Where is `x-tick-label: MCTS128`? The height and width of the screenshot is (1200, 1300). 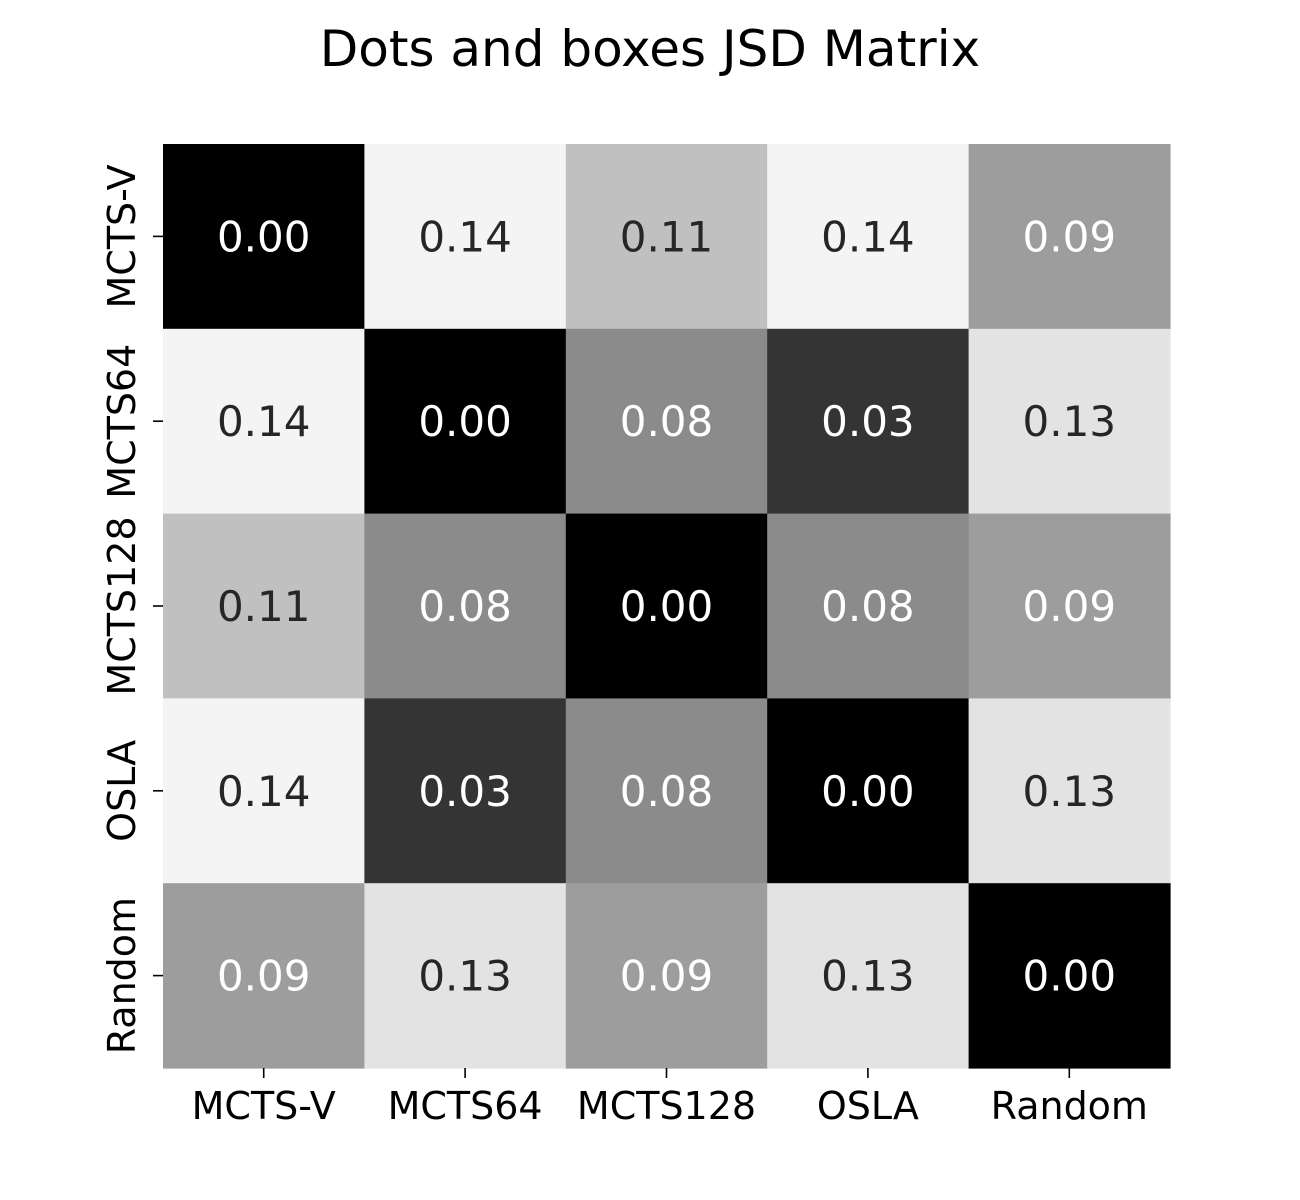
x-tick-label: MCTS128 is located at coordinates (666, 1106).